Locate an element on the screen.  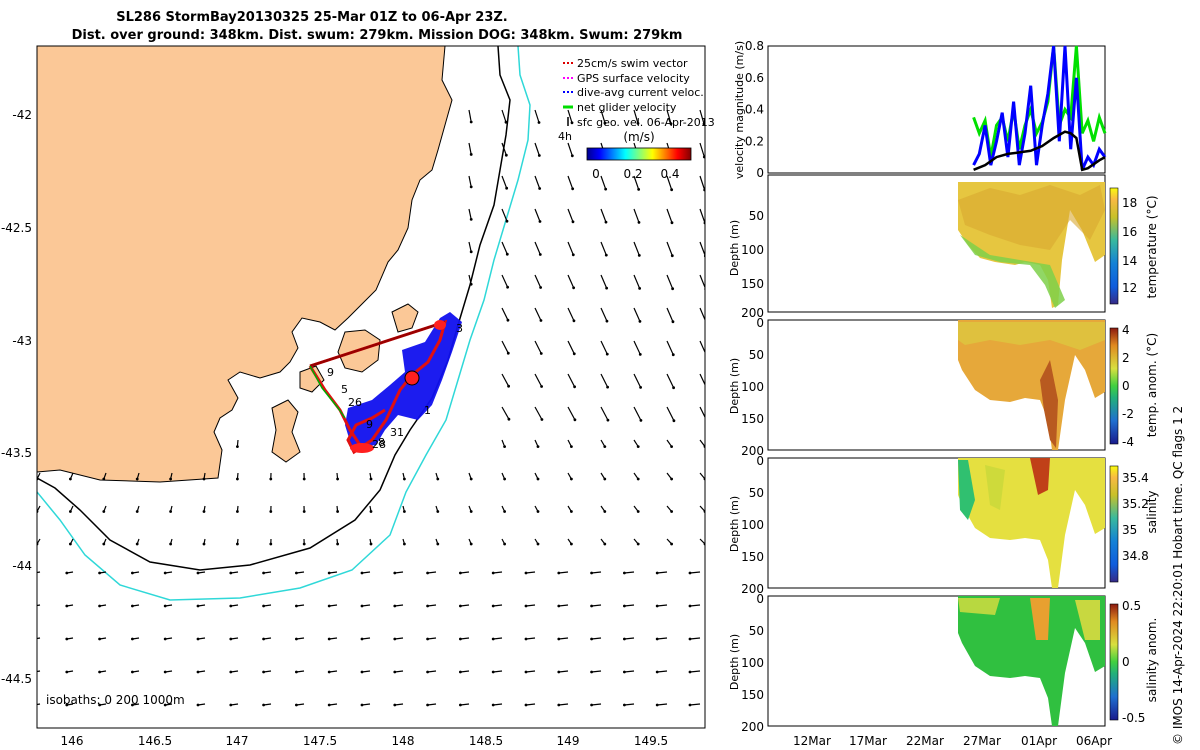
time-tick-2: 22Mar is located at coordinates (925, 741).